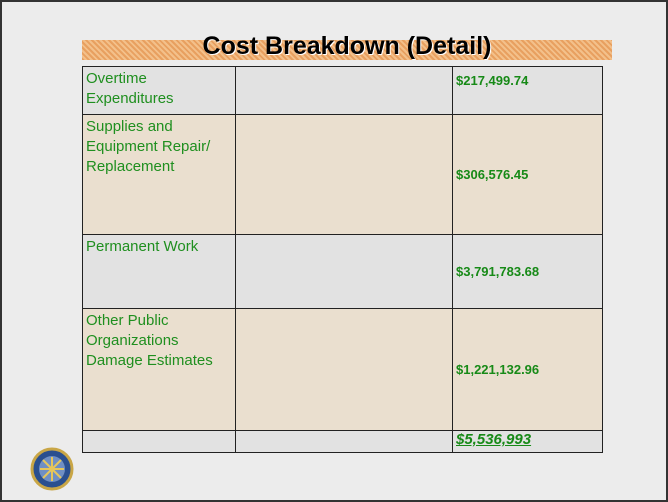 The width and height of the screenshot is (668, 502). Describe the element at coordinates (159, 90) in the screenshot. I see `label: Overtime Expenditures` at that location.